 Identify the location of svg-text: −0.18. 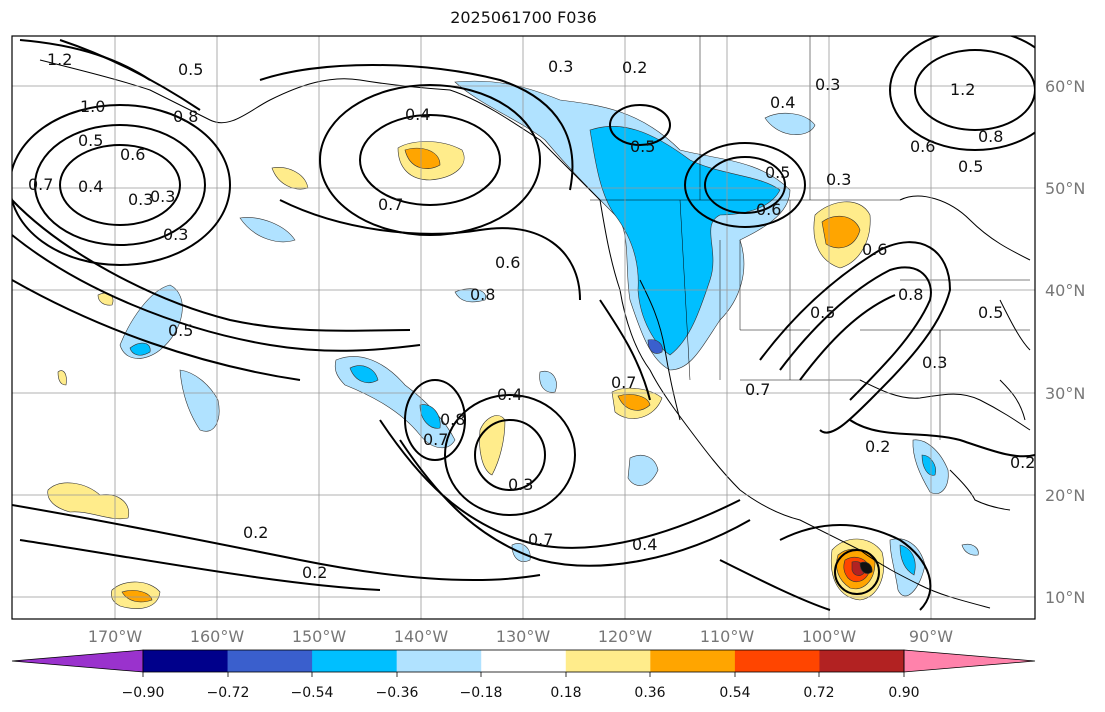
(481, 693).